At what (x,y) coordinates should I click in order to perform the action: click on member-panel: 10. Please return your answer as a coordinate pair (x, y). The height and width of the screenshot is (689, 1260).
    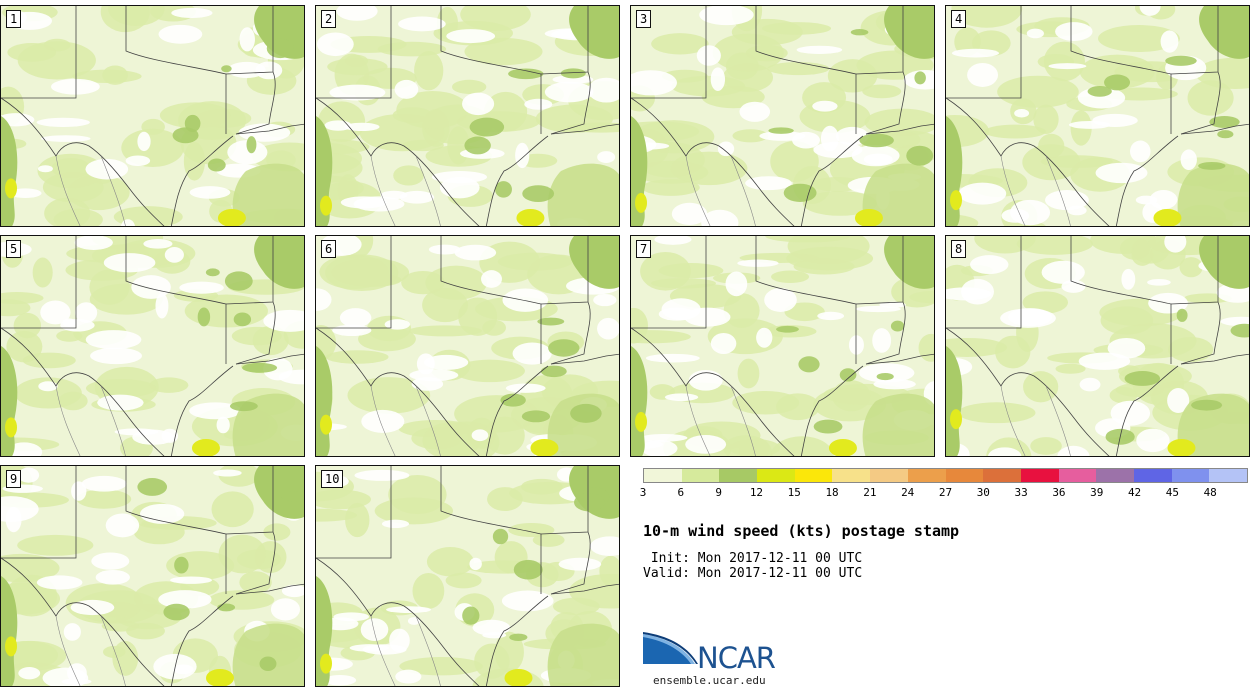
    Looking at the image, I should click on (467, 576).